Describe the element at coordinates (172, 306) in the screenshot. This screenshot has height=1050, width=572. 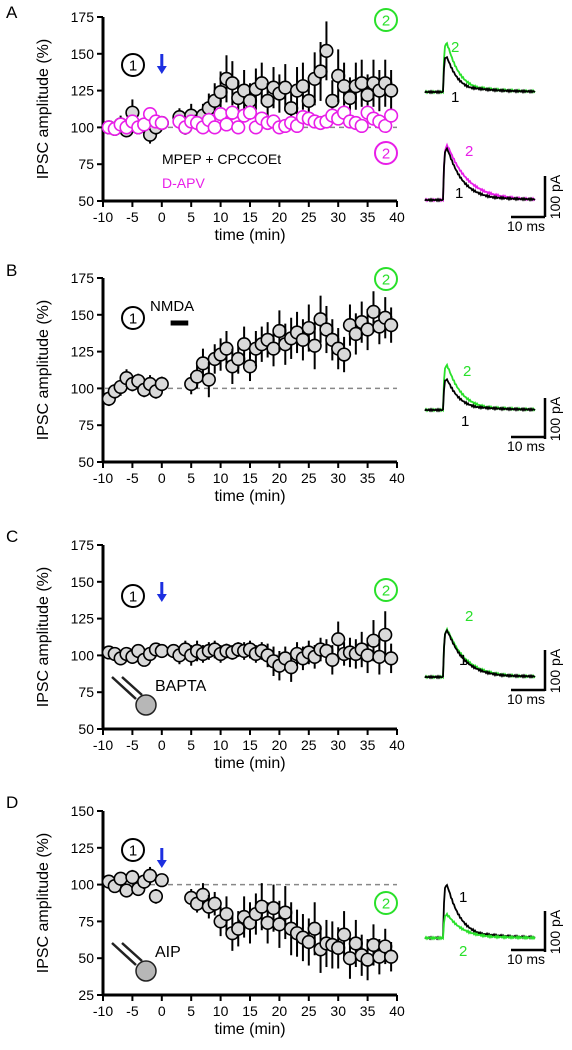
I see `nmda-label: NMDA` at that location.